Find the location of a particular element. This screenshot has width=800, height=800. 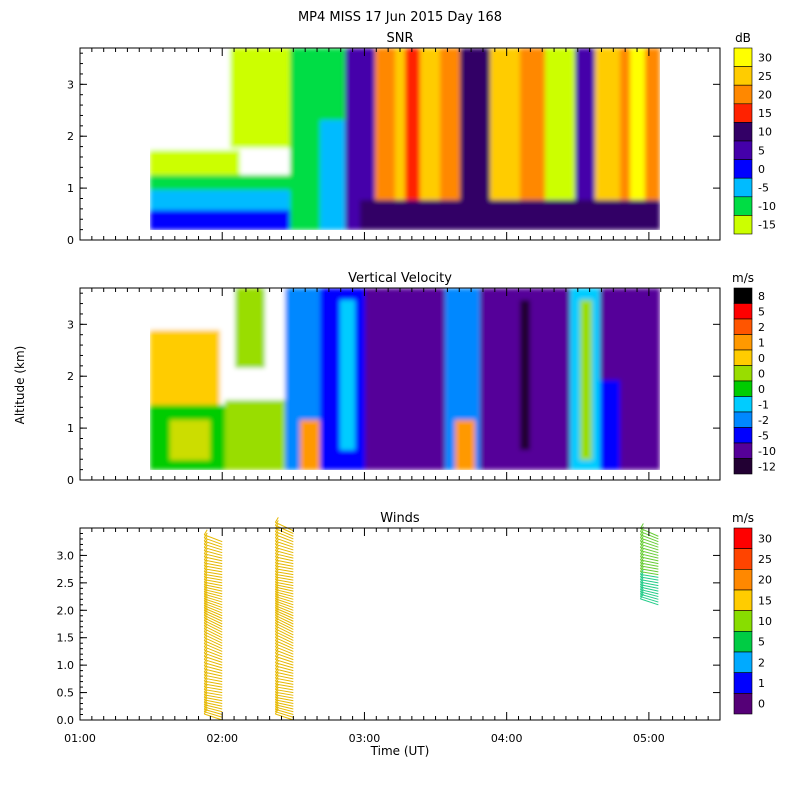

snr-panel-title: SNR is located at coordinates (399, 38).